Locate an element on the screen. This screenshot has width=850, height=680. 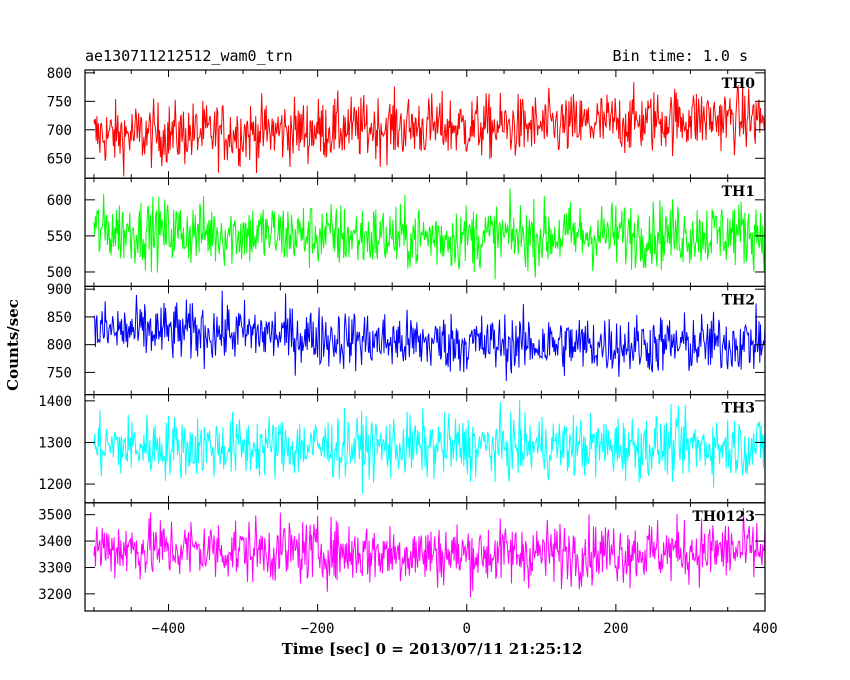
y-tick-label: 600 is located at coordinates (59, 201).